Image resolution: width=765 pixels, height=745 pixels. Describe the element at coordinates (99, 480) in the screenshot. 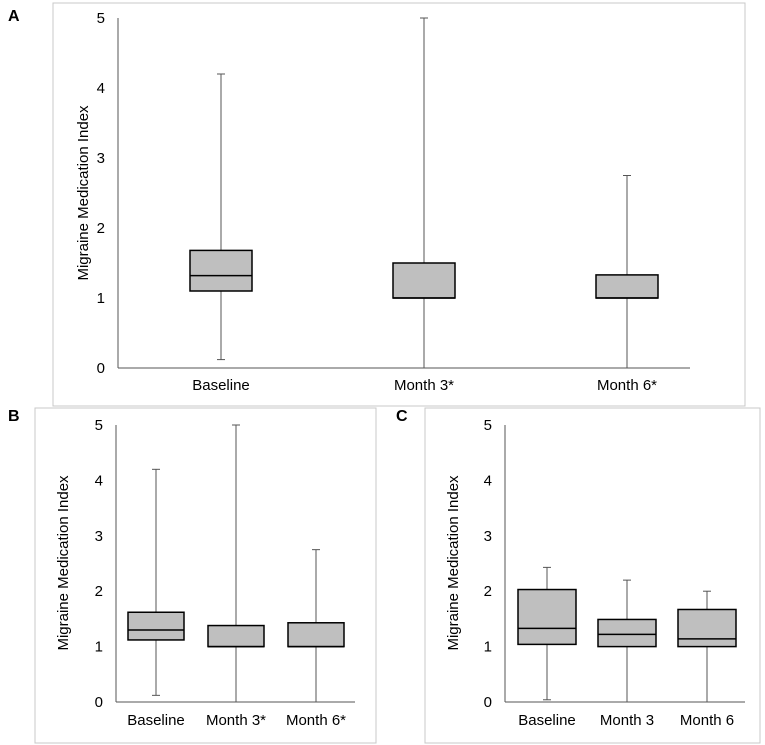

I see `panel-b-y-tick-label: 4` at that location.